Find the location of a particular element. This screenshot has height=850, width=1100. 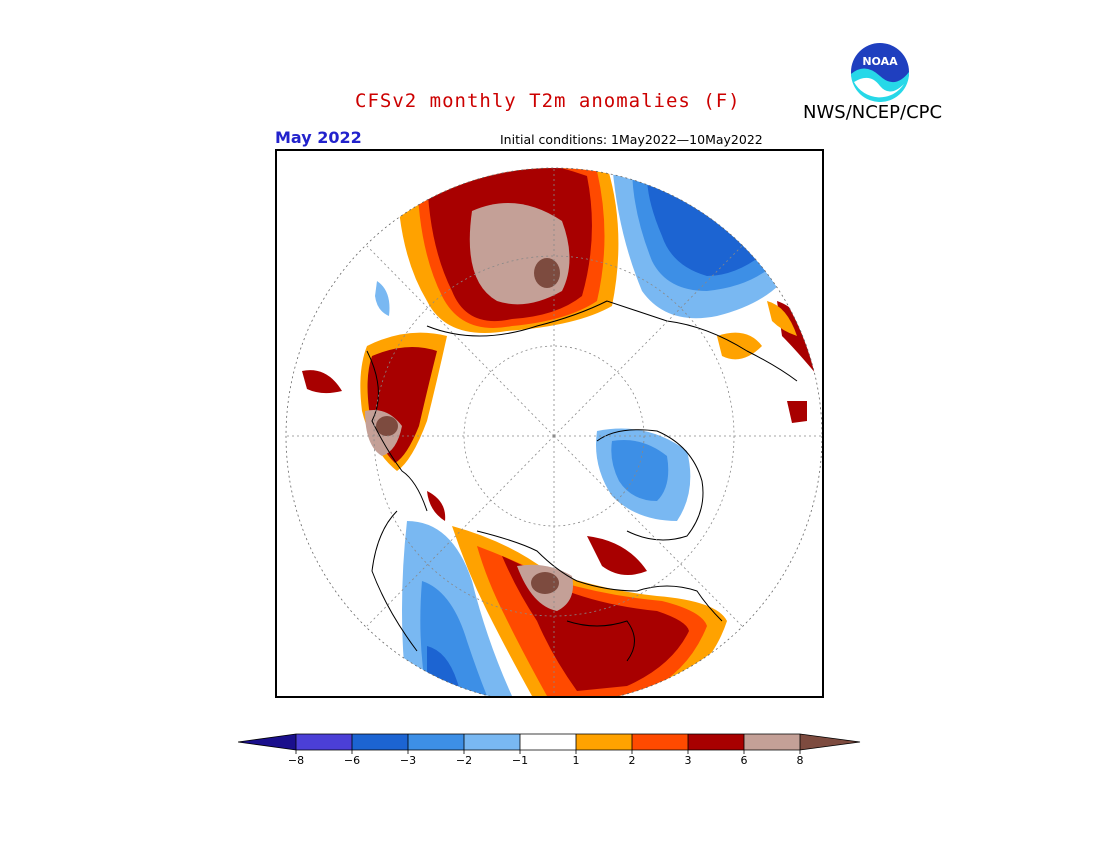

noaa-logo: NOAA is located at coordinates (880, 72).